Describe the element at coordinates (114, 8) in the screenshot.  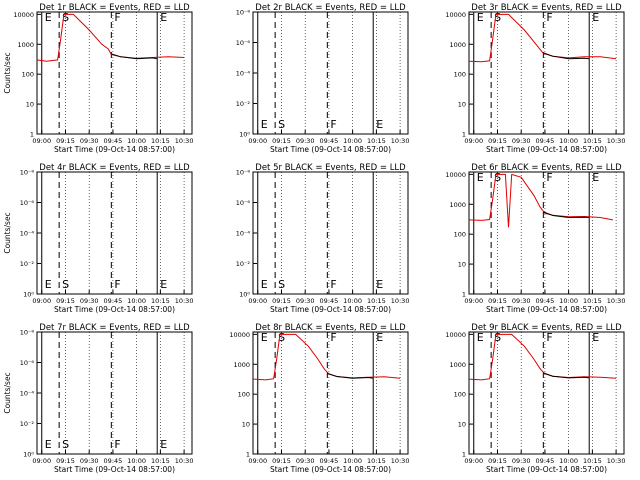
I see `panel-title: Det 1r BLACK = Events, RED = LLD` at that location.